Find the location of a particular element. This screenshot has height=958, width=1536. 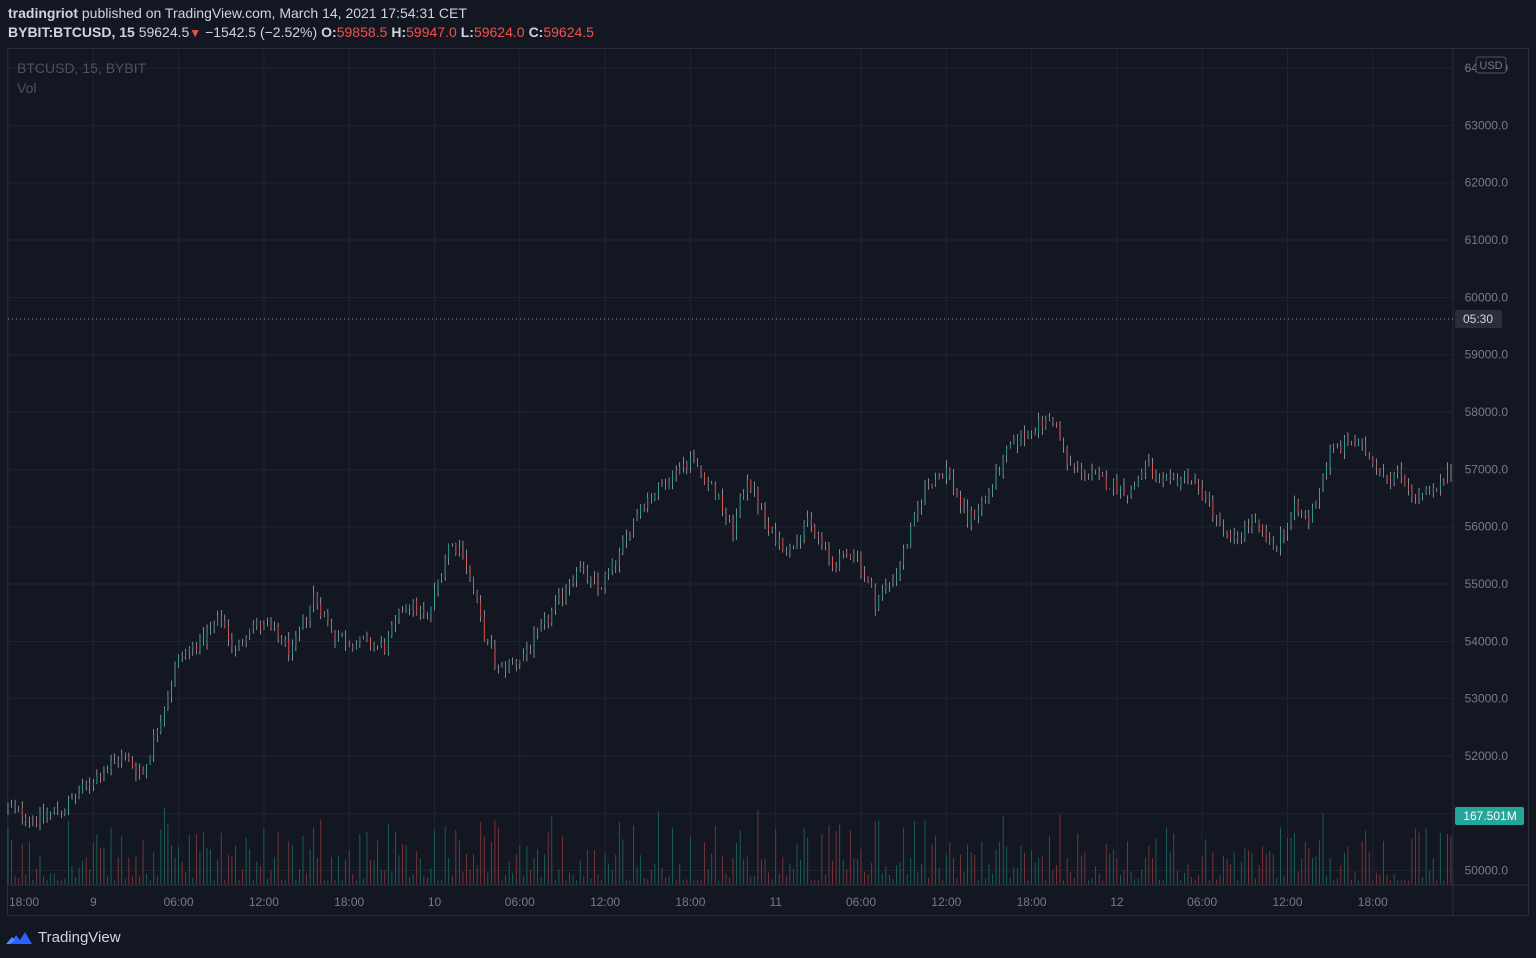

time-tick-label: 12:00 is located at coordinates (946, 902).